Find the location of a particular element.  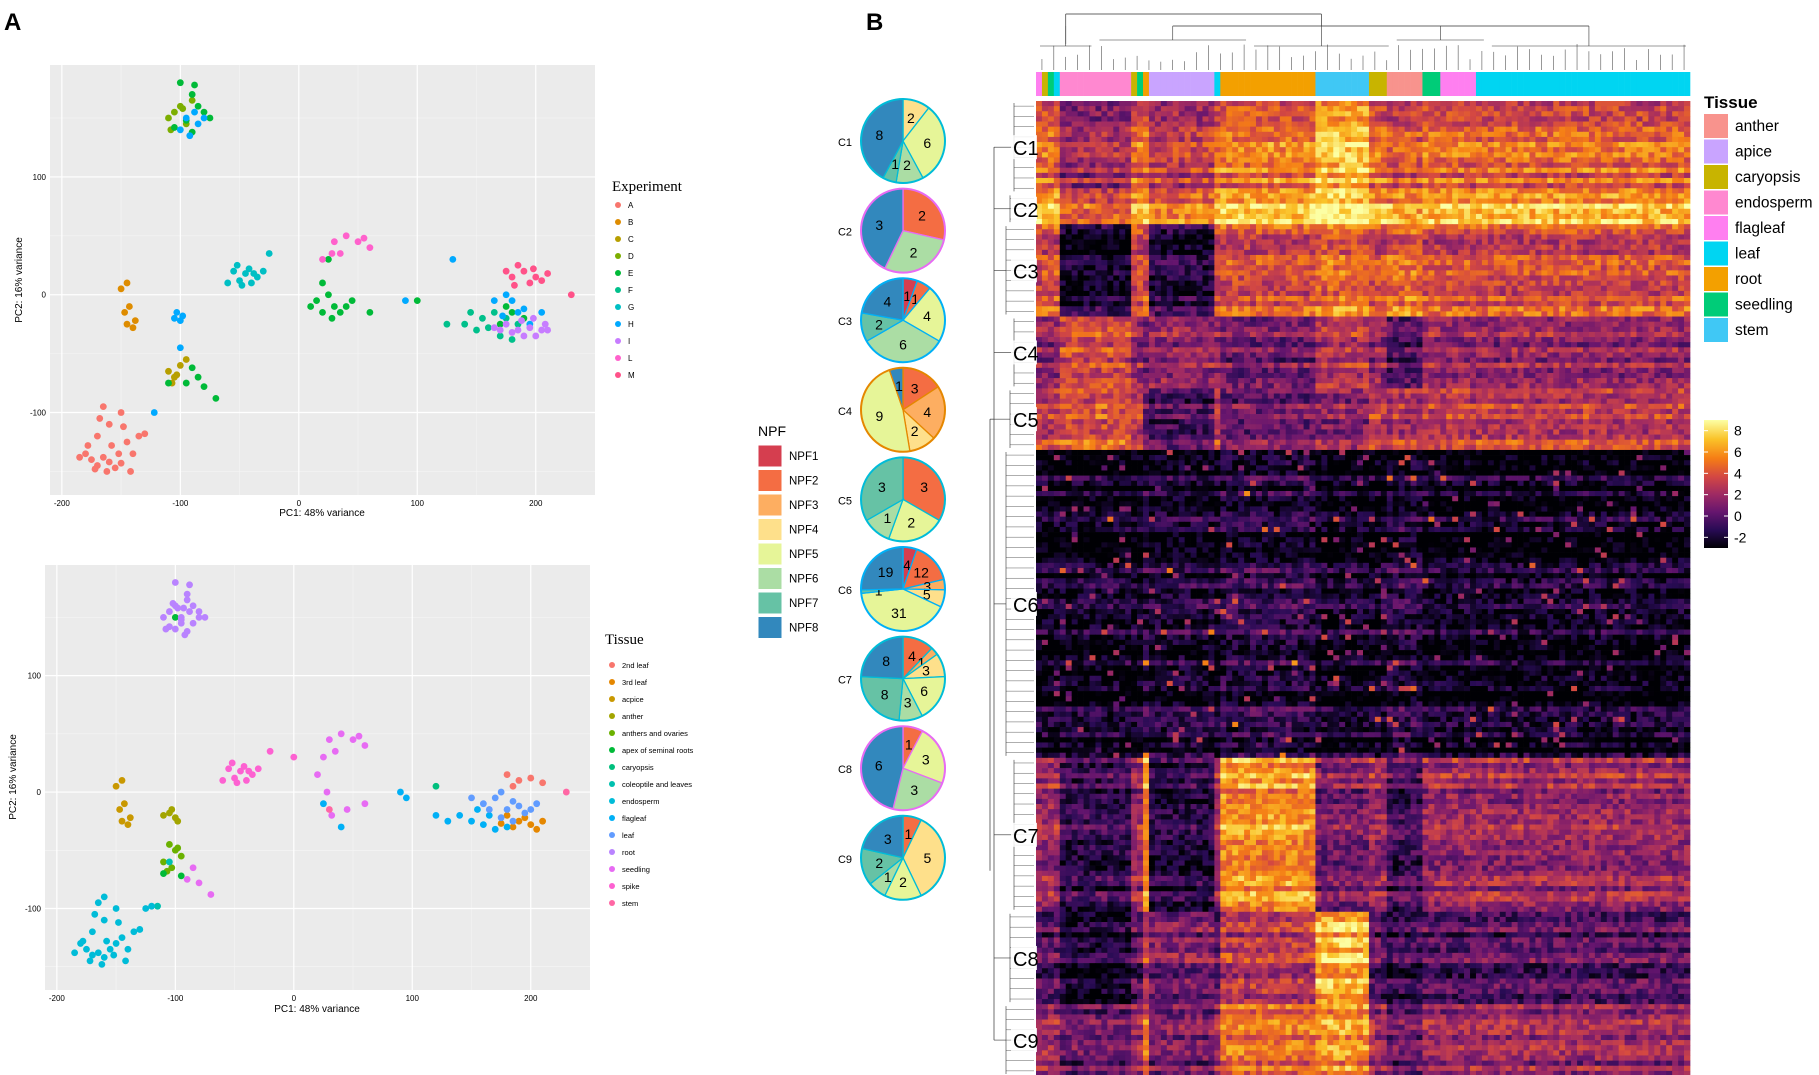

pie-slice-value: 8 is located at coordinates (879, 135).